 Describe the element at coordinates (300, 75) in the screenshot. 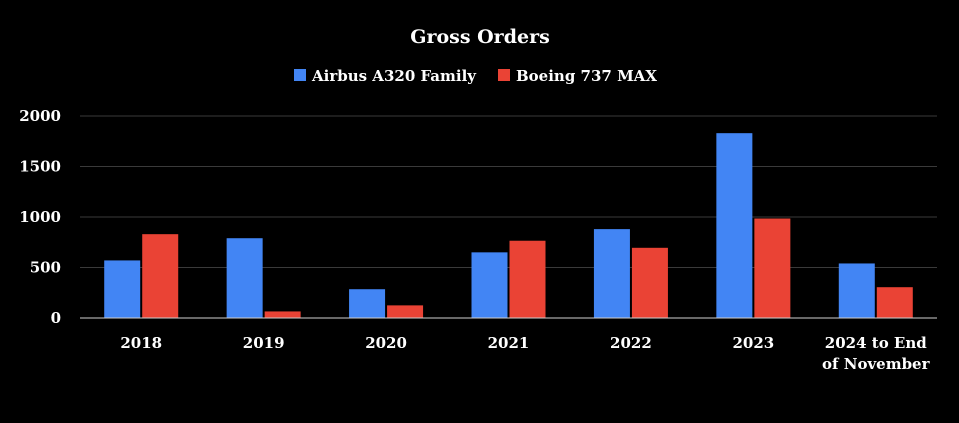

I see `legend-swatch-airbus` at that location.